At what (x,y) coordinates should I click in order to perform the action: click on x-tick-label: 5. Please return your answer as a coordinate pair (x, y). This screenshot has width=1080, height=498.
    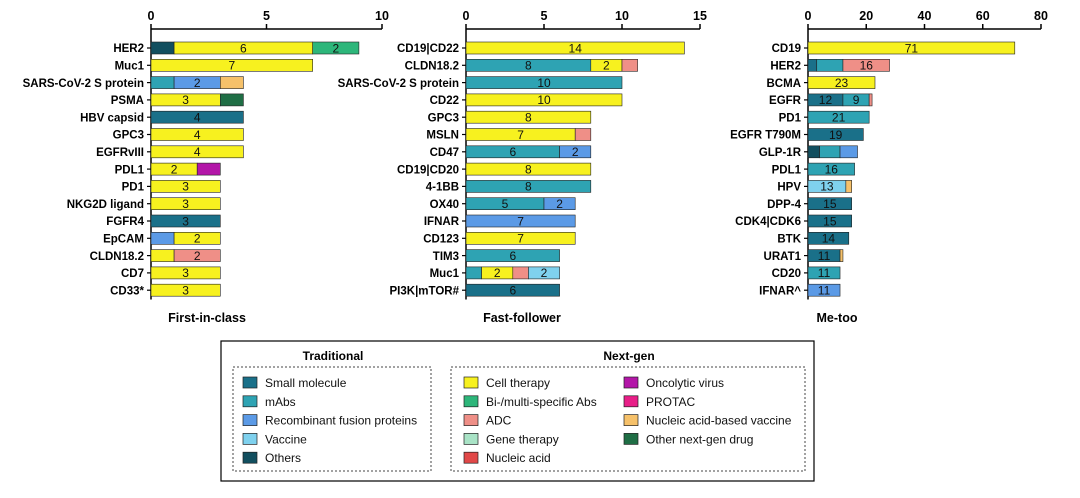
    Looking at the image, I should click on (266, 16).